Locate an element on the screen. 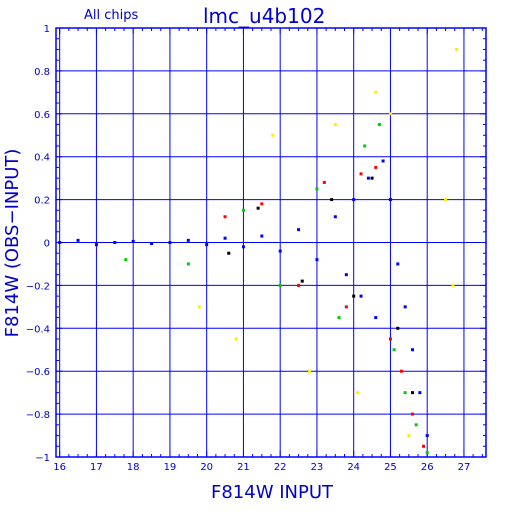 The height and width of the screenshot is (512, 512). y-axis-label: F814W (OBS−INPUT) is located at coordinates (12, 243).